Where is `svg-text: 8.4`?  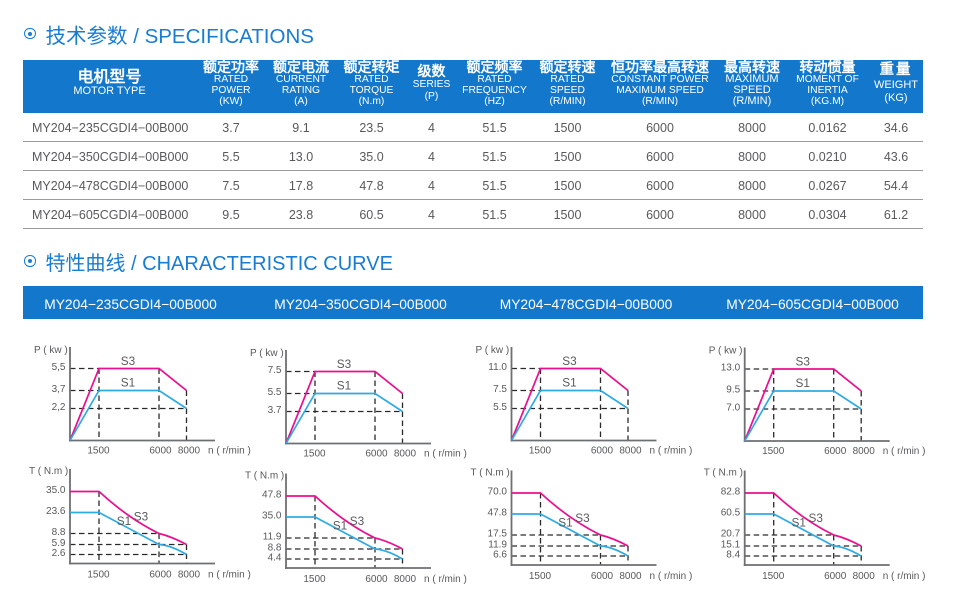
svg-text: 8.4 is located at coordinates (733, 555).